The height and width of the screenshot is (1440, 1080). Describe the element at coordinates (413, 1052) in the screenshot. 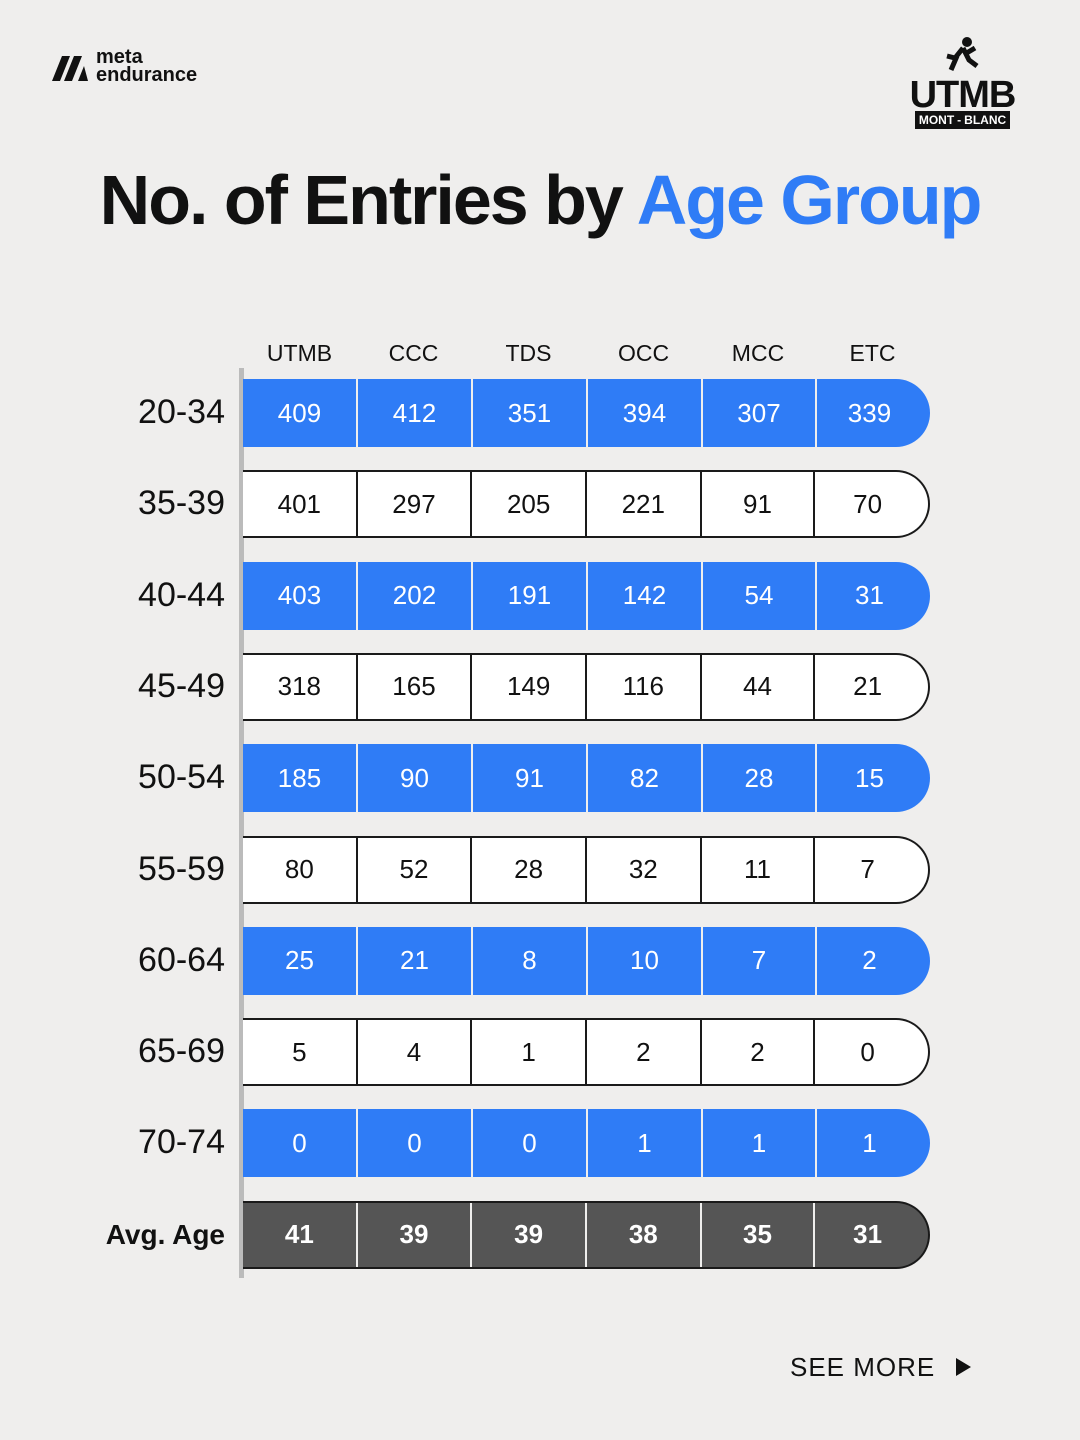

I see `cell: 4` at that location.